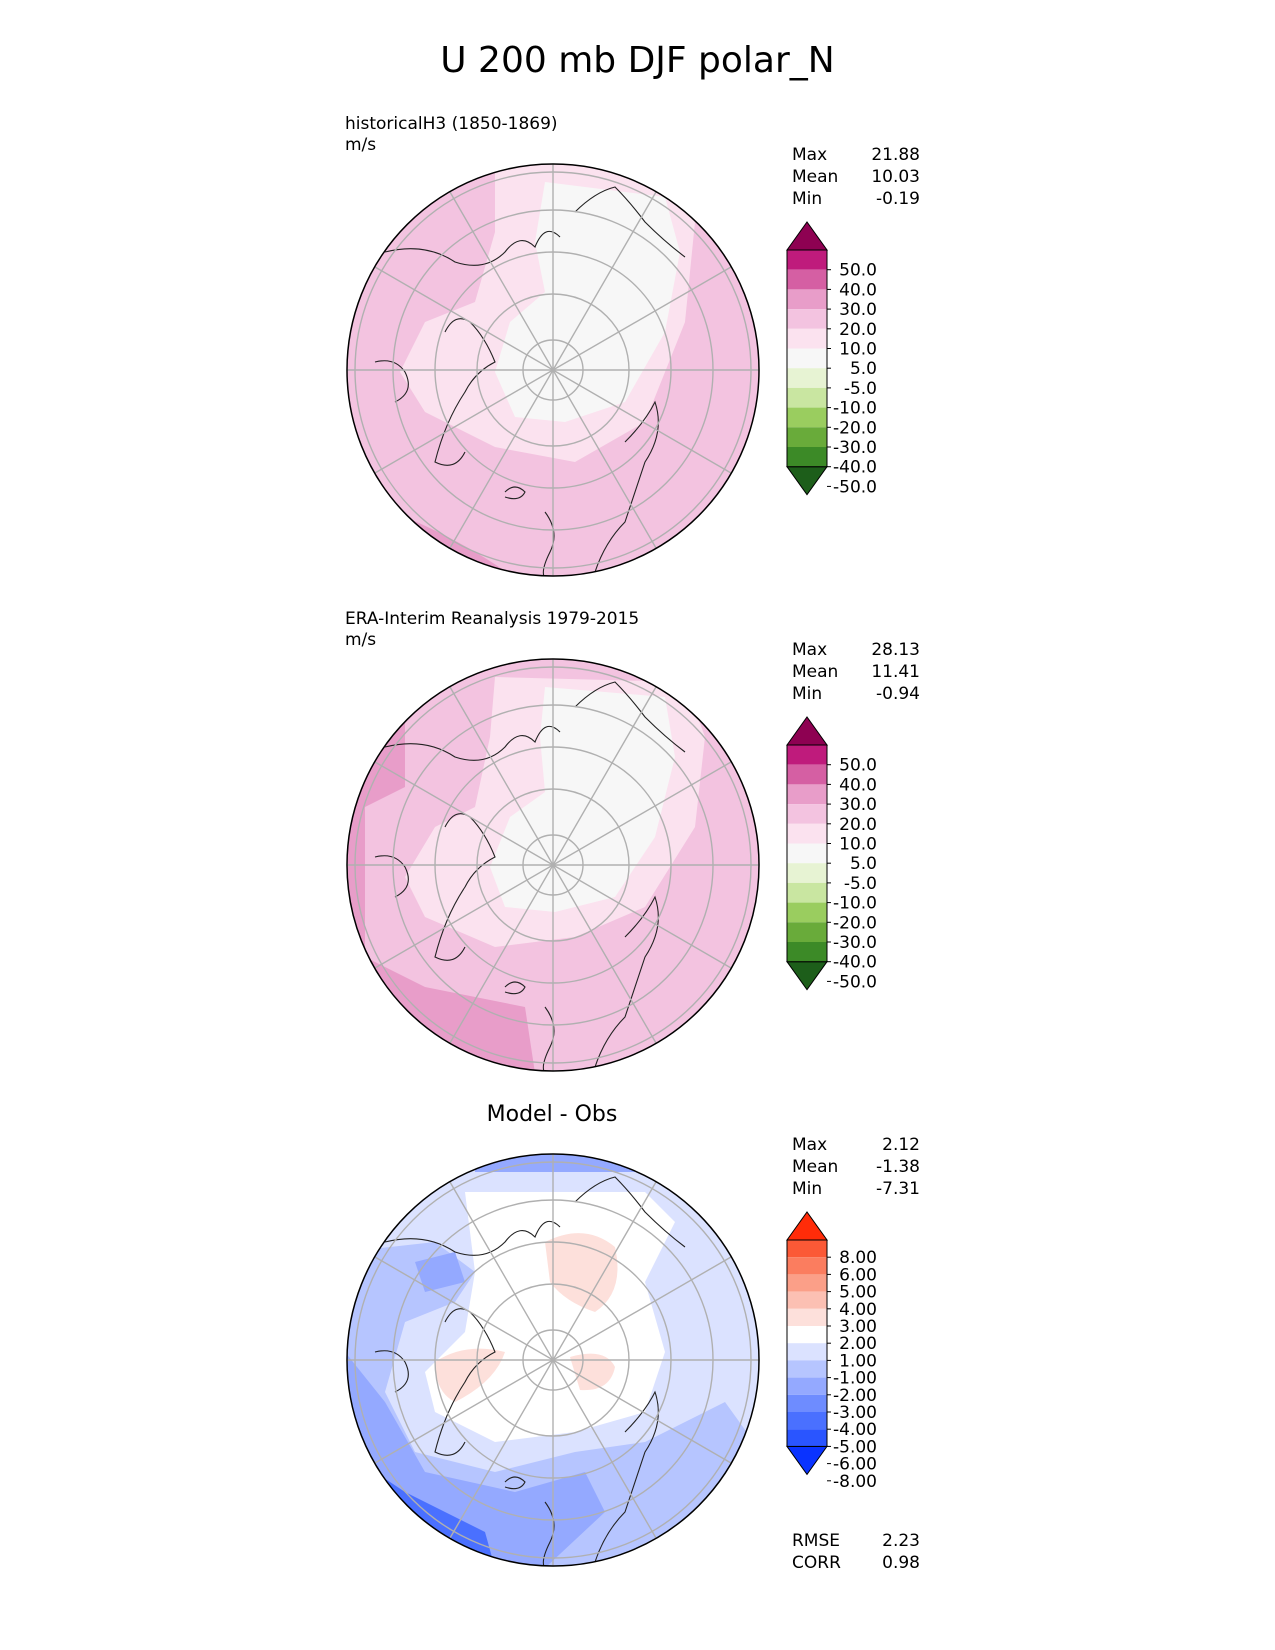 The width and height of the screenshot is (1275, 1650). I want to click on colorbar-tick-label: 6.00, so click(858, 1275).